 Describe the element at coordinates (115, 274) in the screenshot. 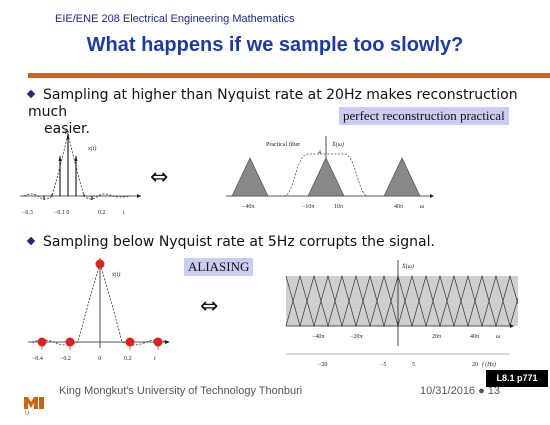

I see `signal-label: x̄(t)` at that location.